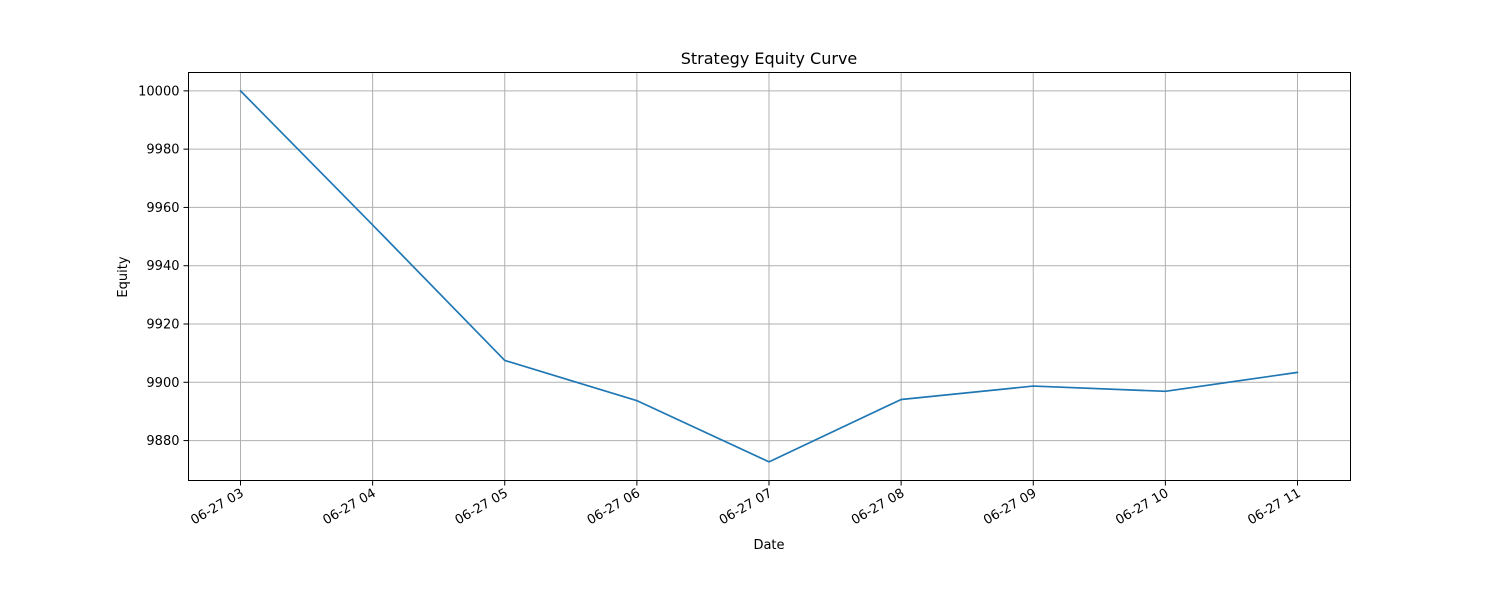 The width and height of the screenshot is (1500, 605). What do you see at coordinates (162, 150) in the screenshot?
I see `y-tick-label: 9980` at bounding box center [162, 150].